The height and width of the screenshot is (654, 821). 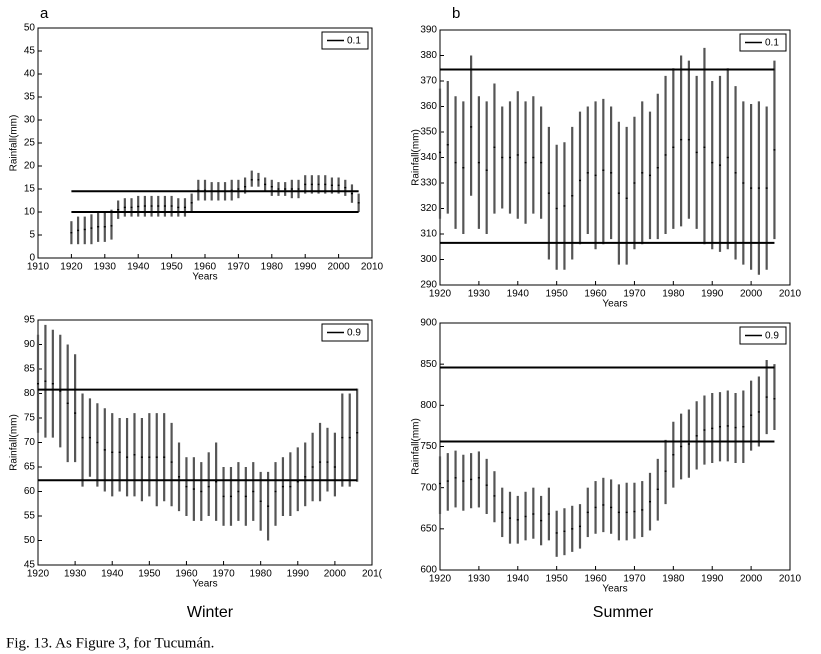 What do you see at coordinates (30, 393) in the screenshot?
I see `y-tick-label: 80` at bounding box center [30, 393].